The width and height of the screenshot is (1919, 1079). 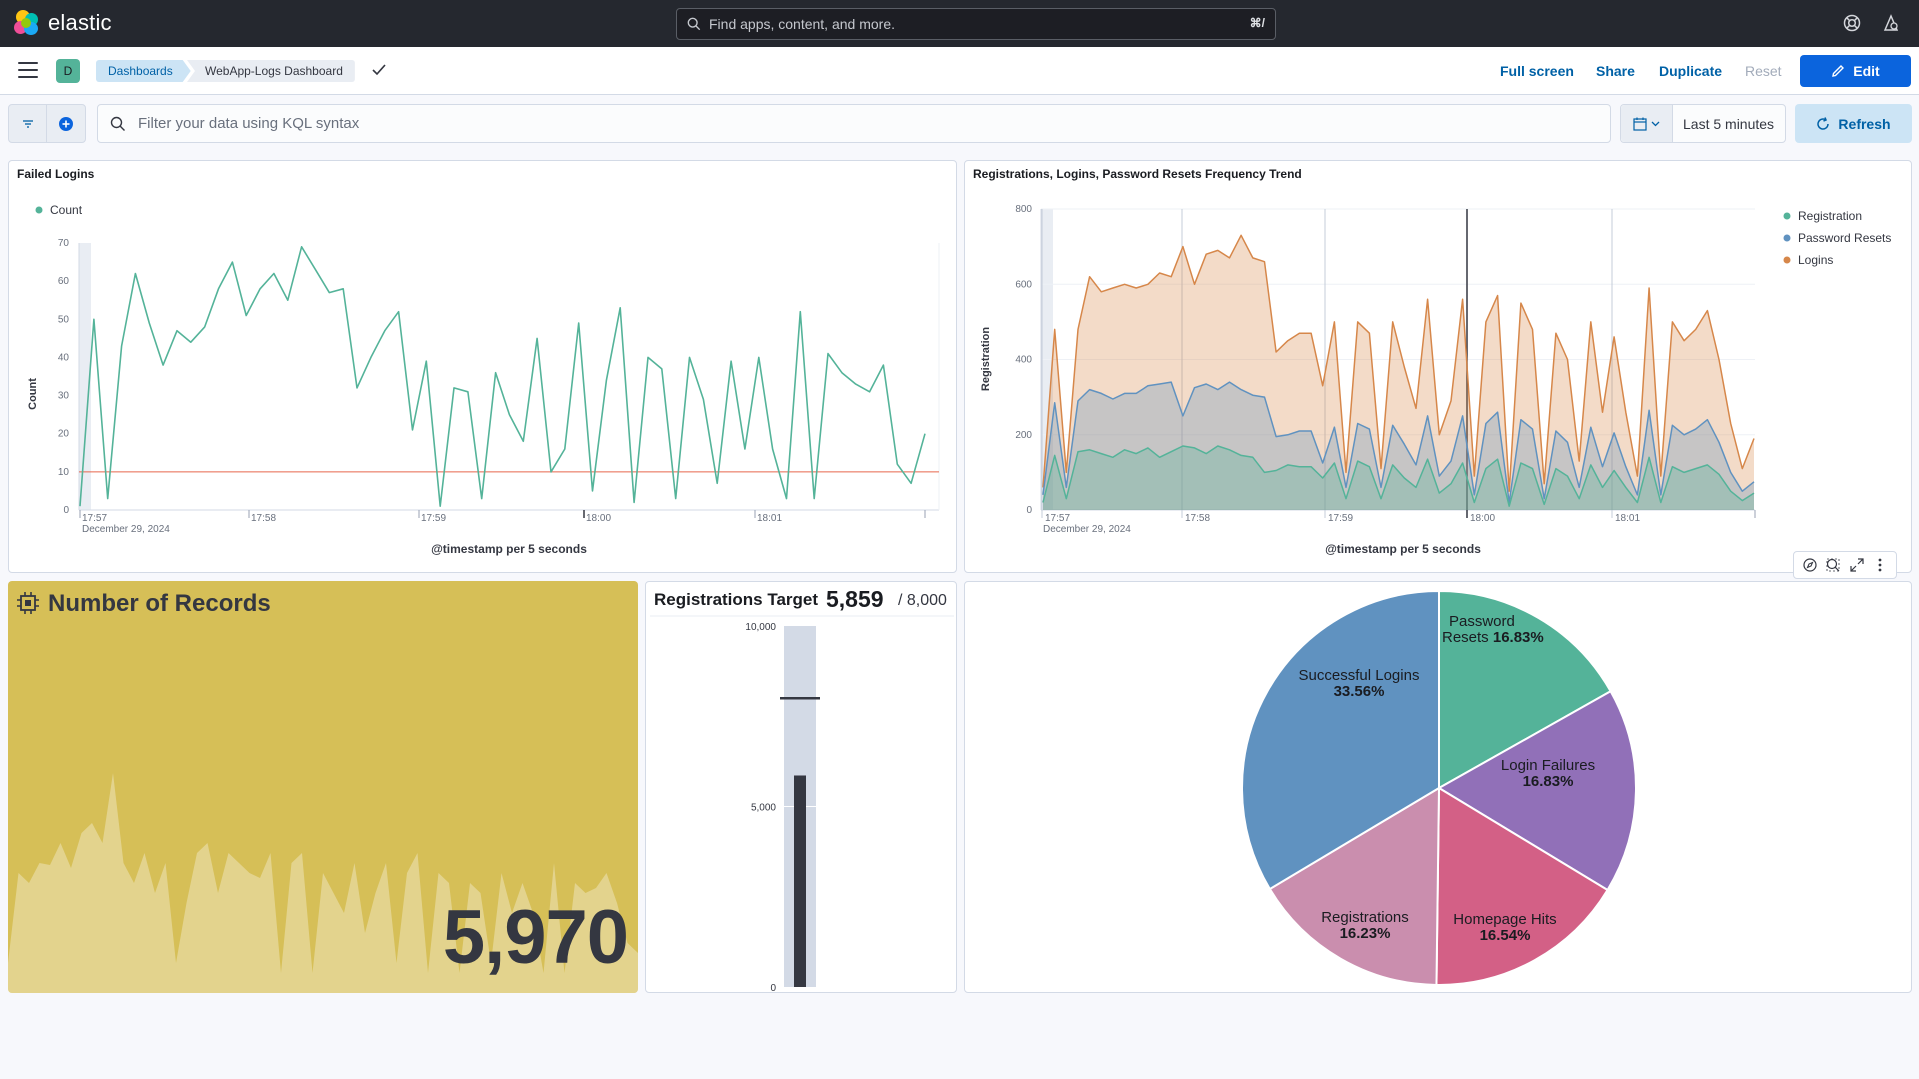 I want to click on gauge-value-bar, so click(x=800, y=881).